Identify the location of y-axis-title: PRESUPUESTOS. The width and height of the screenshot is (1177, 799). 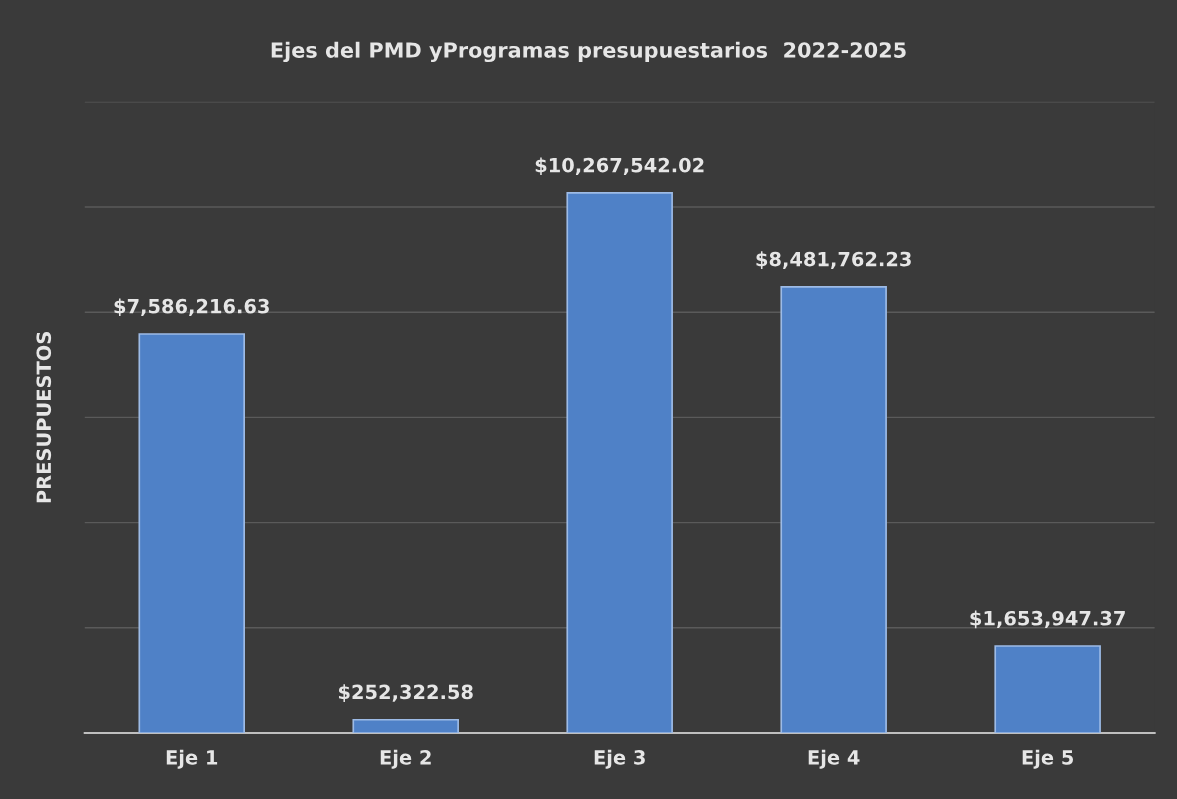
(44, 417).